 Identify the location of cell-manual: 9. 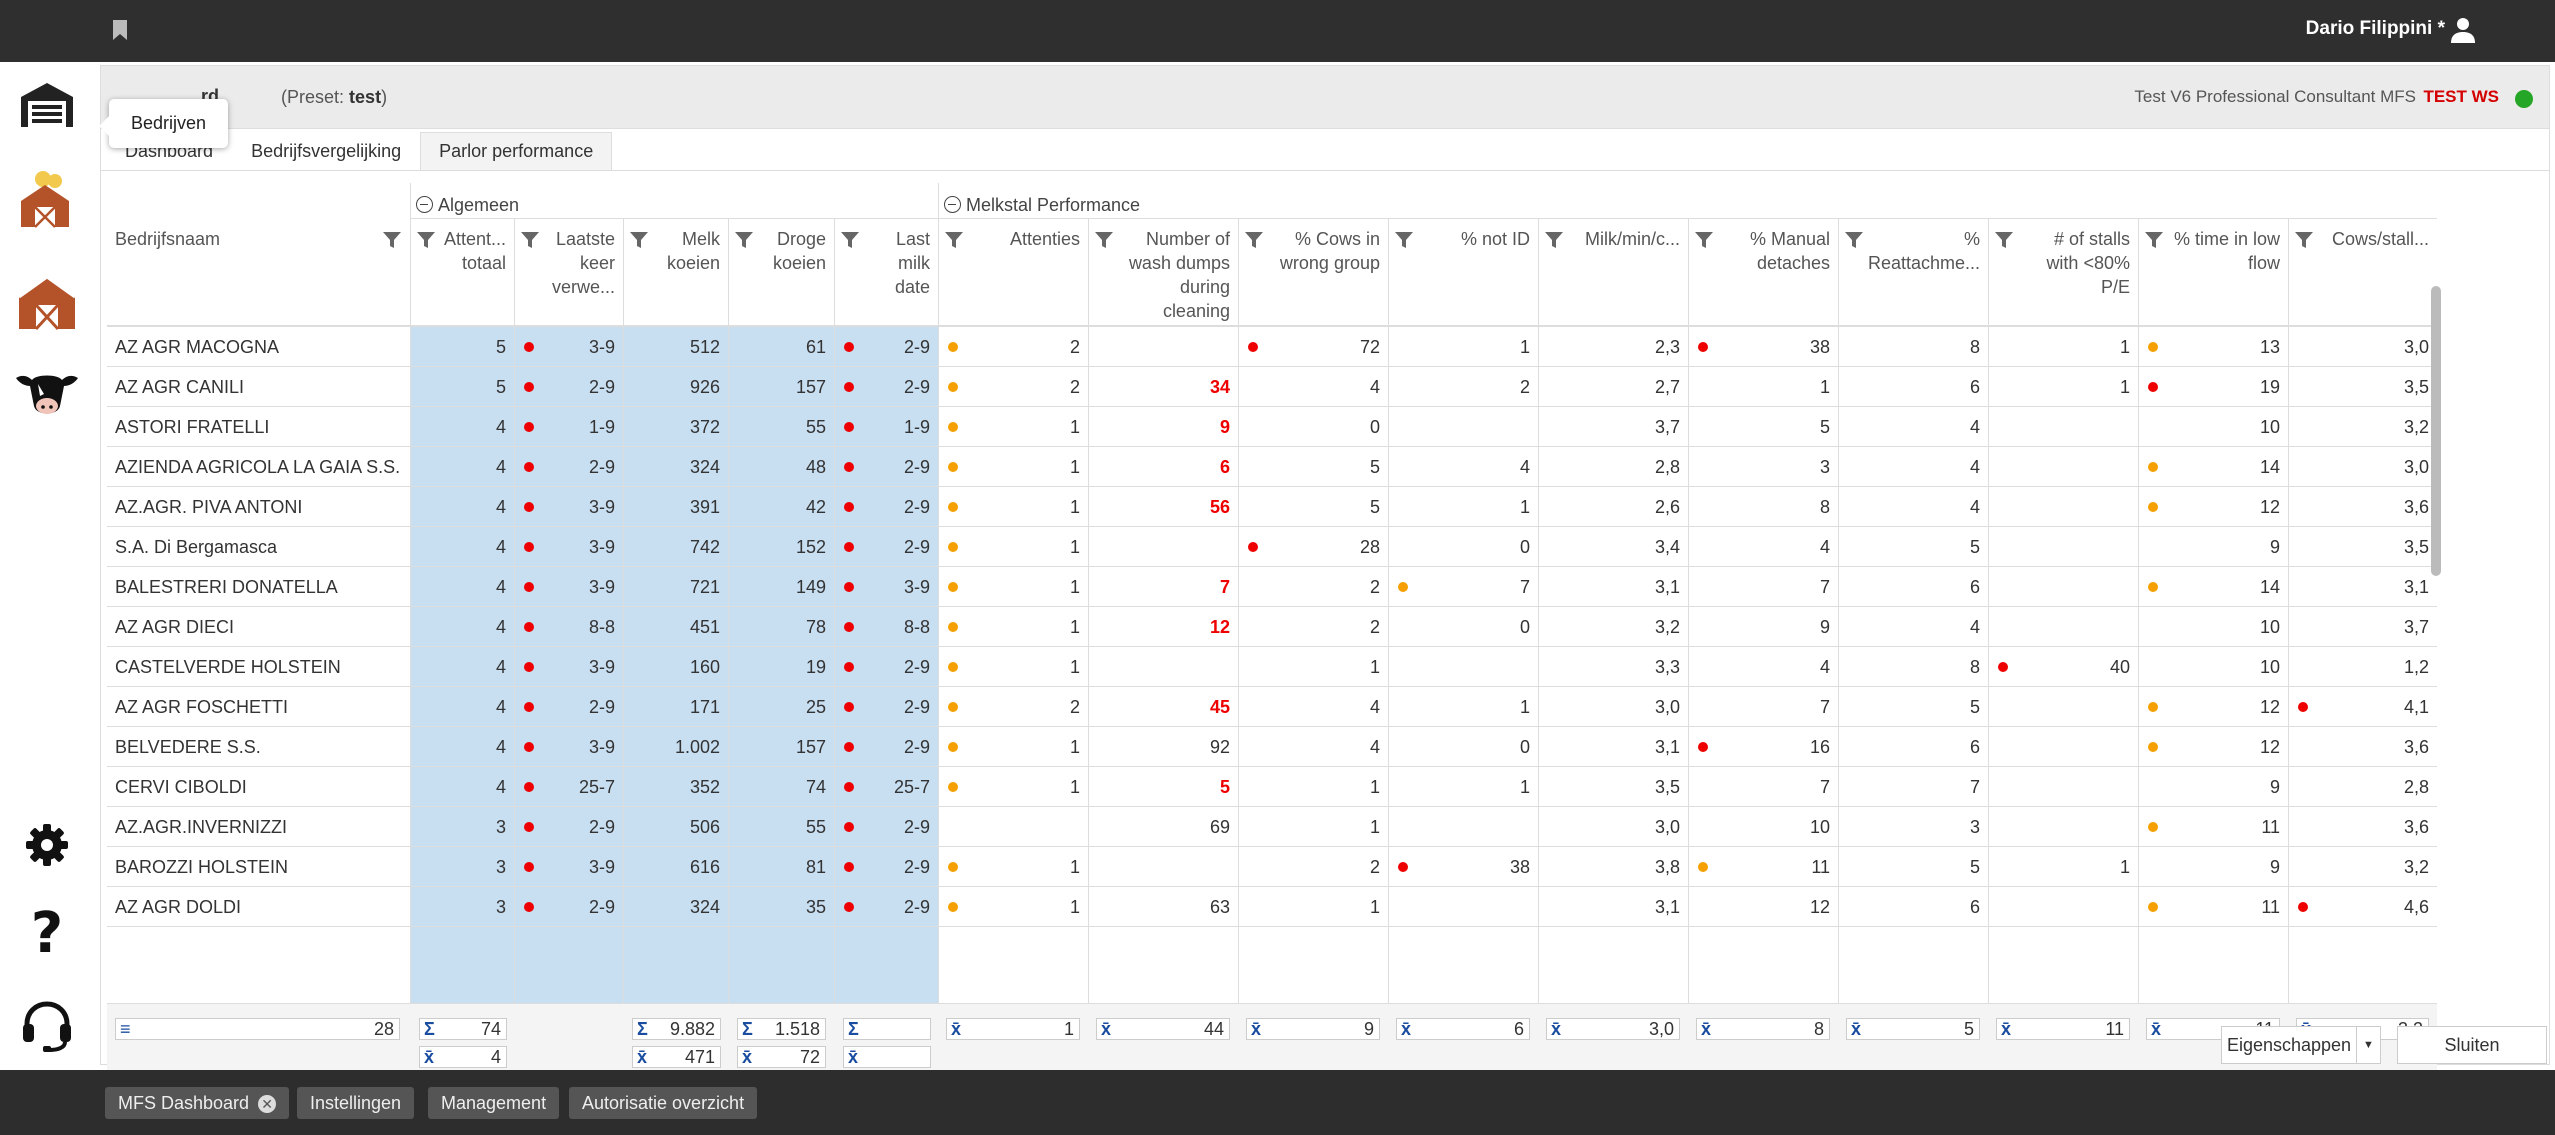
(1824, 627).